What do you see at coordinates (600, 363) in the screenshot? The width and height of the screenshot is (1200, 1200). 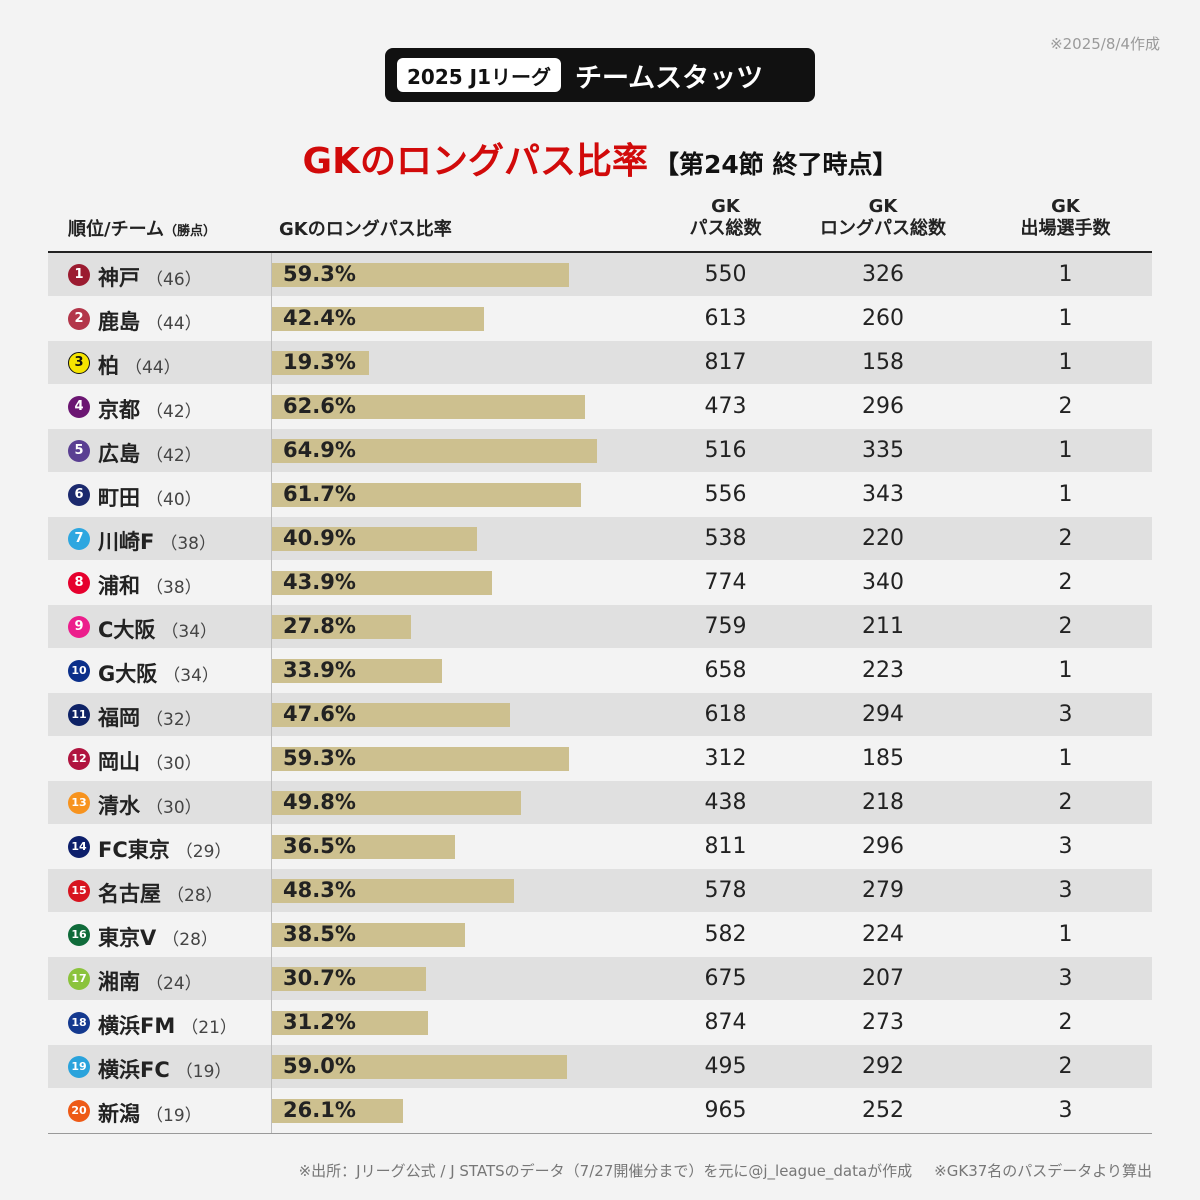 I see `table-row: 3 柏 （44） 19.3% 817 158 1` at bounding box center [600, 363].